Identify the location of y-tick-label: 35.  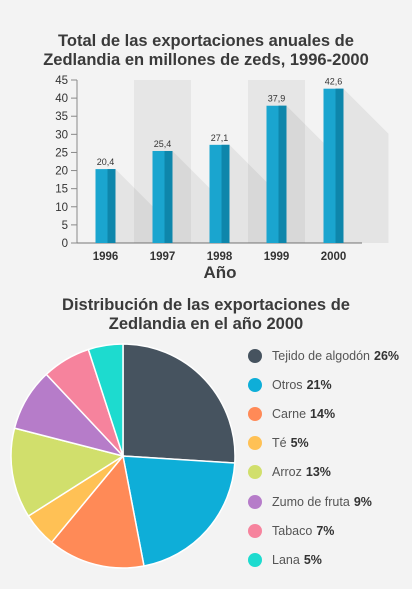
(61, 117).